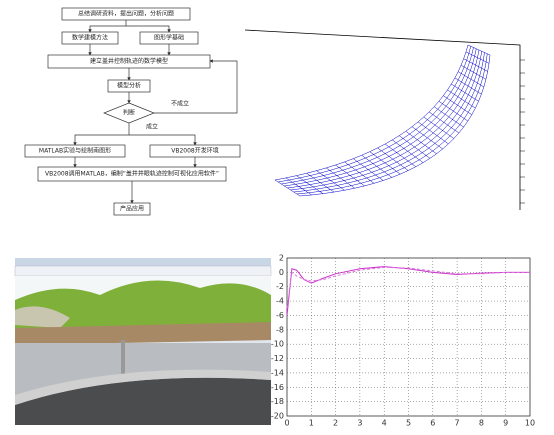 The height and width of the screenshot is (435, 554). I want to click on x-tick-label: 6, so click(432, 423).